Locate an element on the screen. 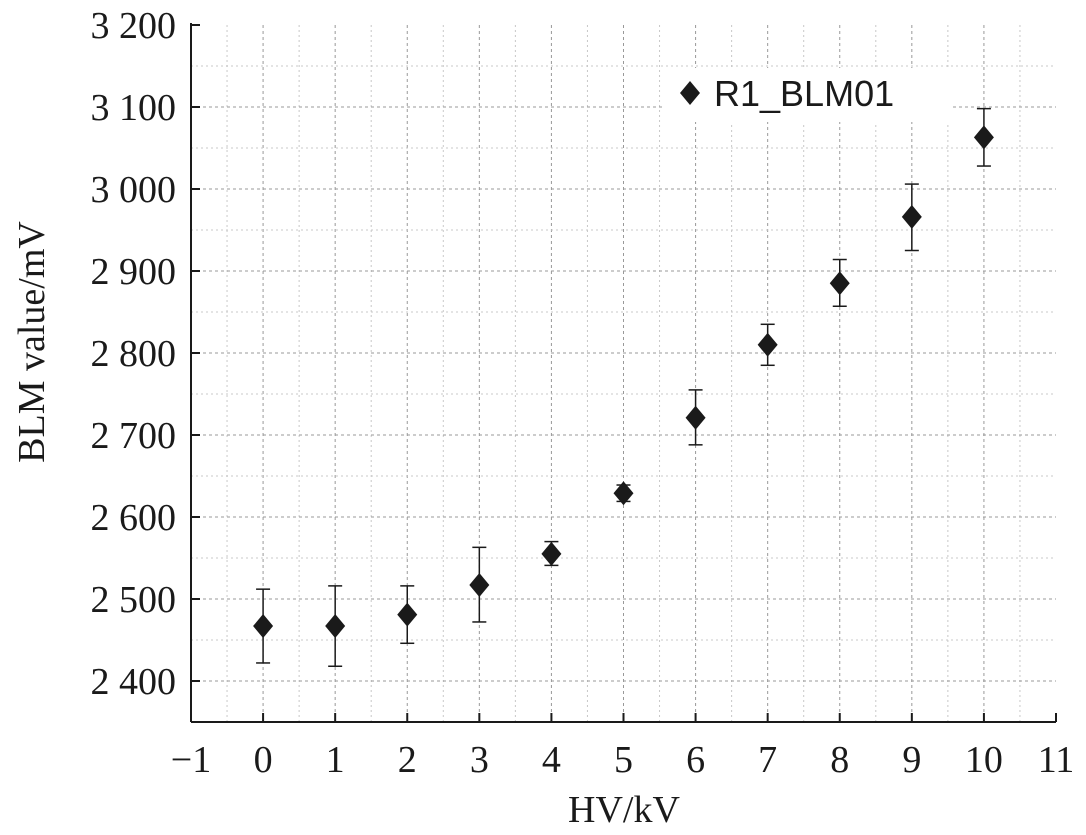 The height and width of the screenshot is (835, 1086). y-tick-label: 2 900 is located at coordinates (134, 272).